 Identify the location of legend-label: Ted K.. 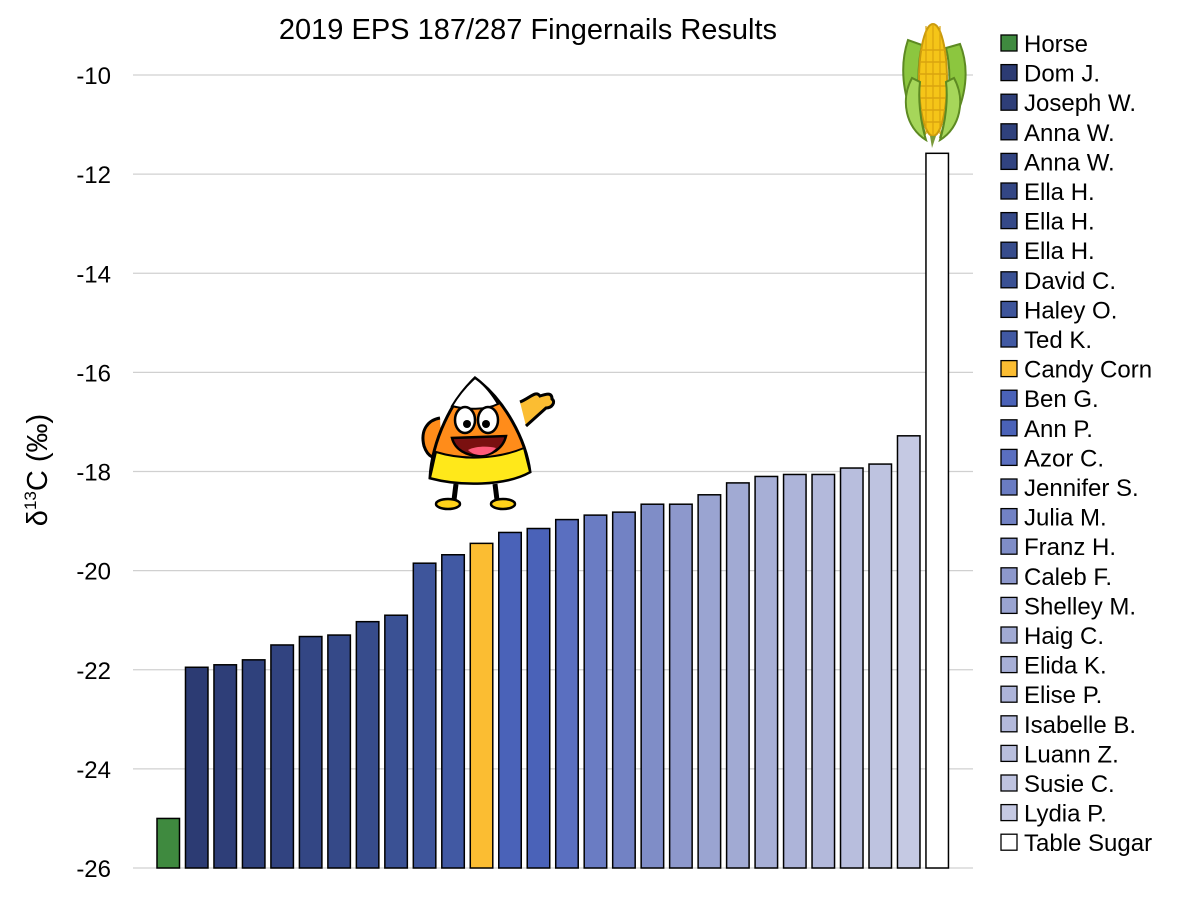
(1058, 340).